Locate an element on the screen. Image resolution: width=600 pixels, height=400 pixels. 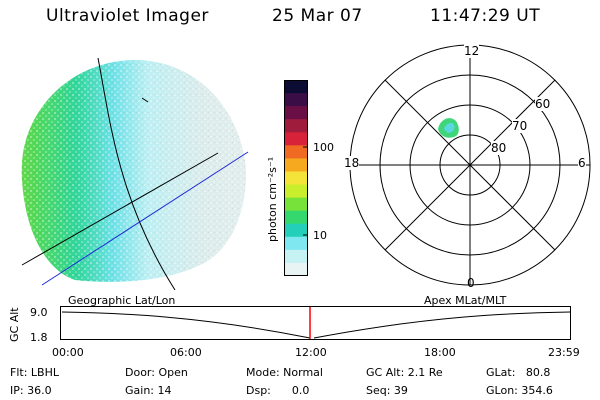
terminator-line is located at coordinates (145, 218).